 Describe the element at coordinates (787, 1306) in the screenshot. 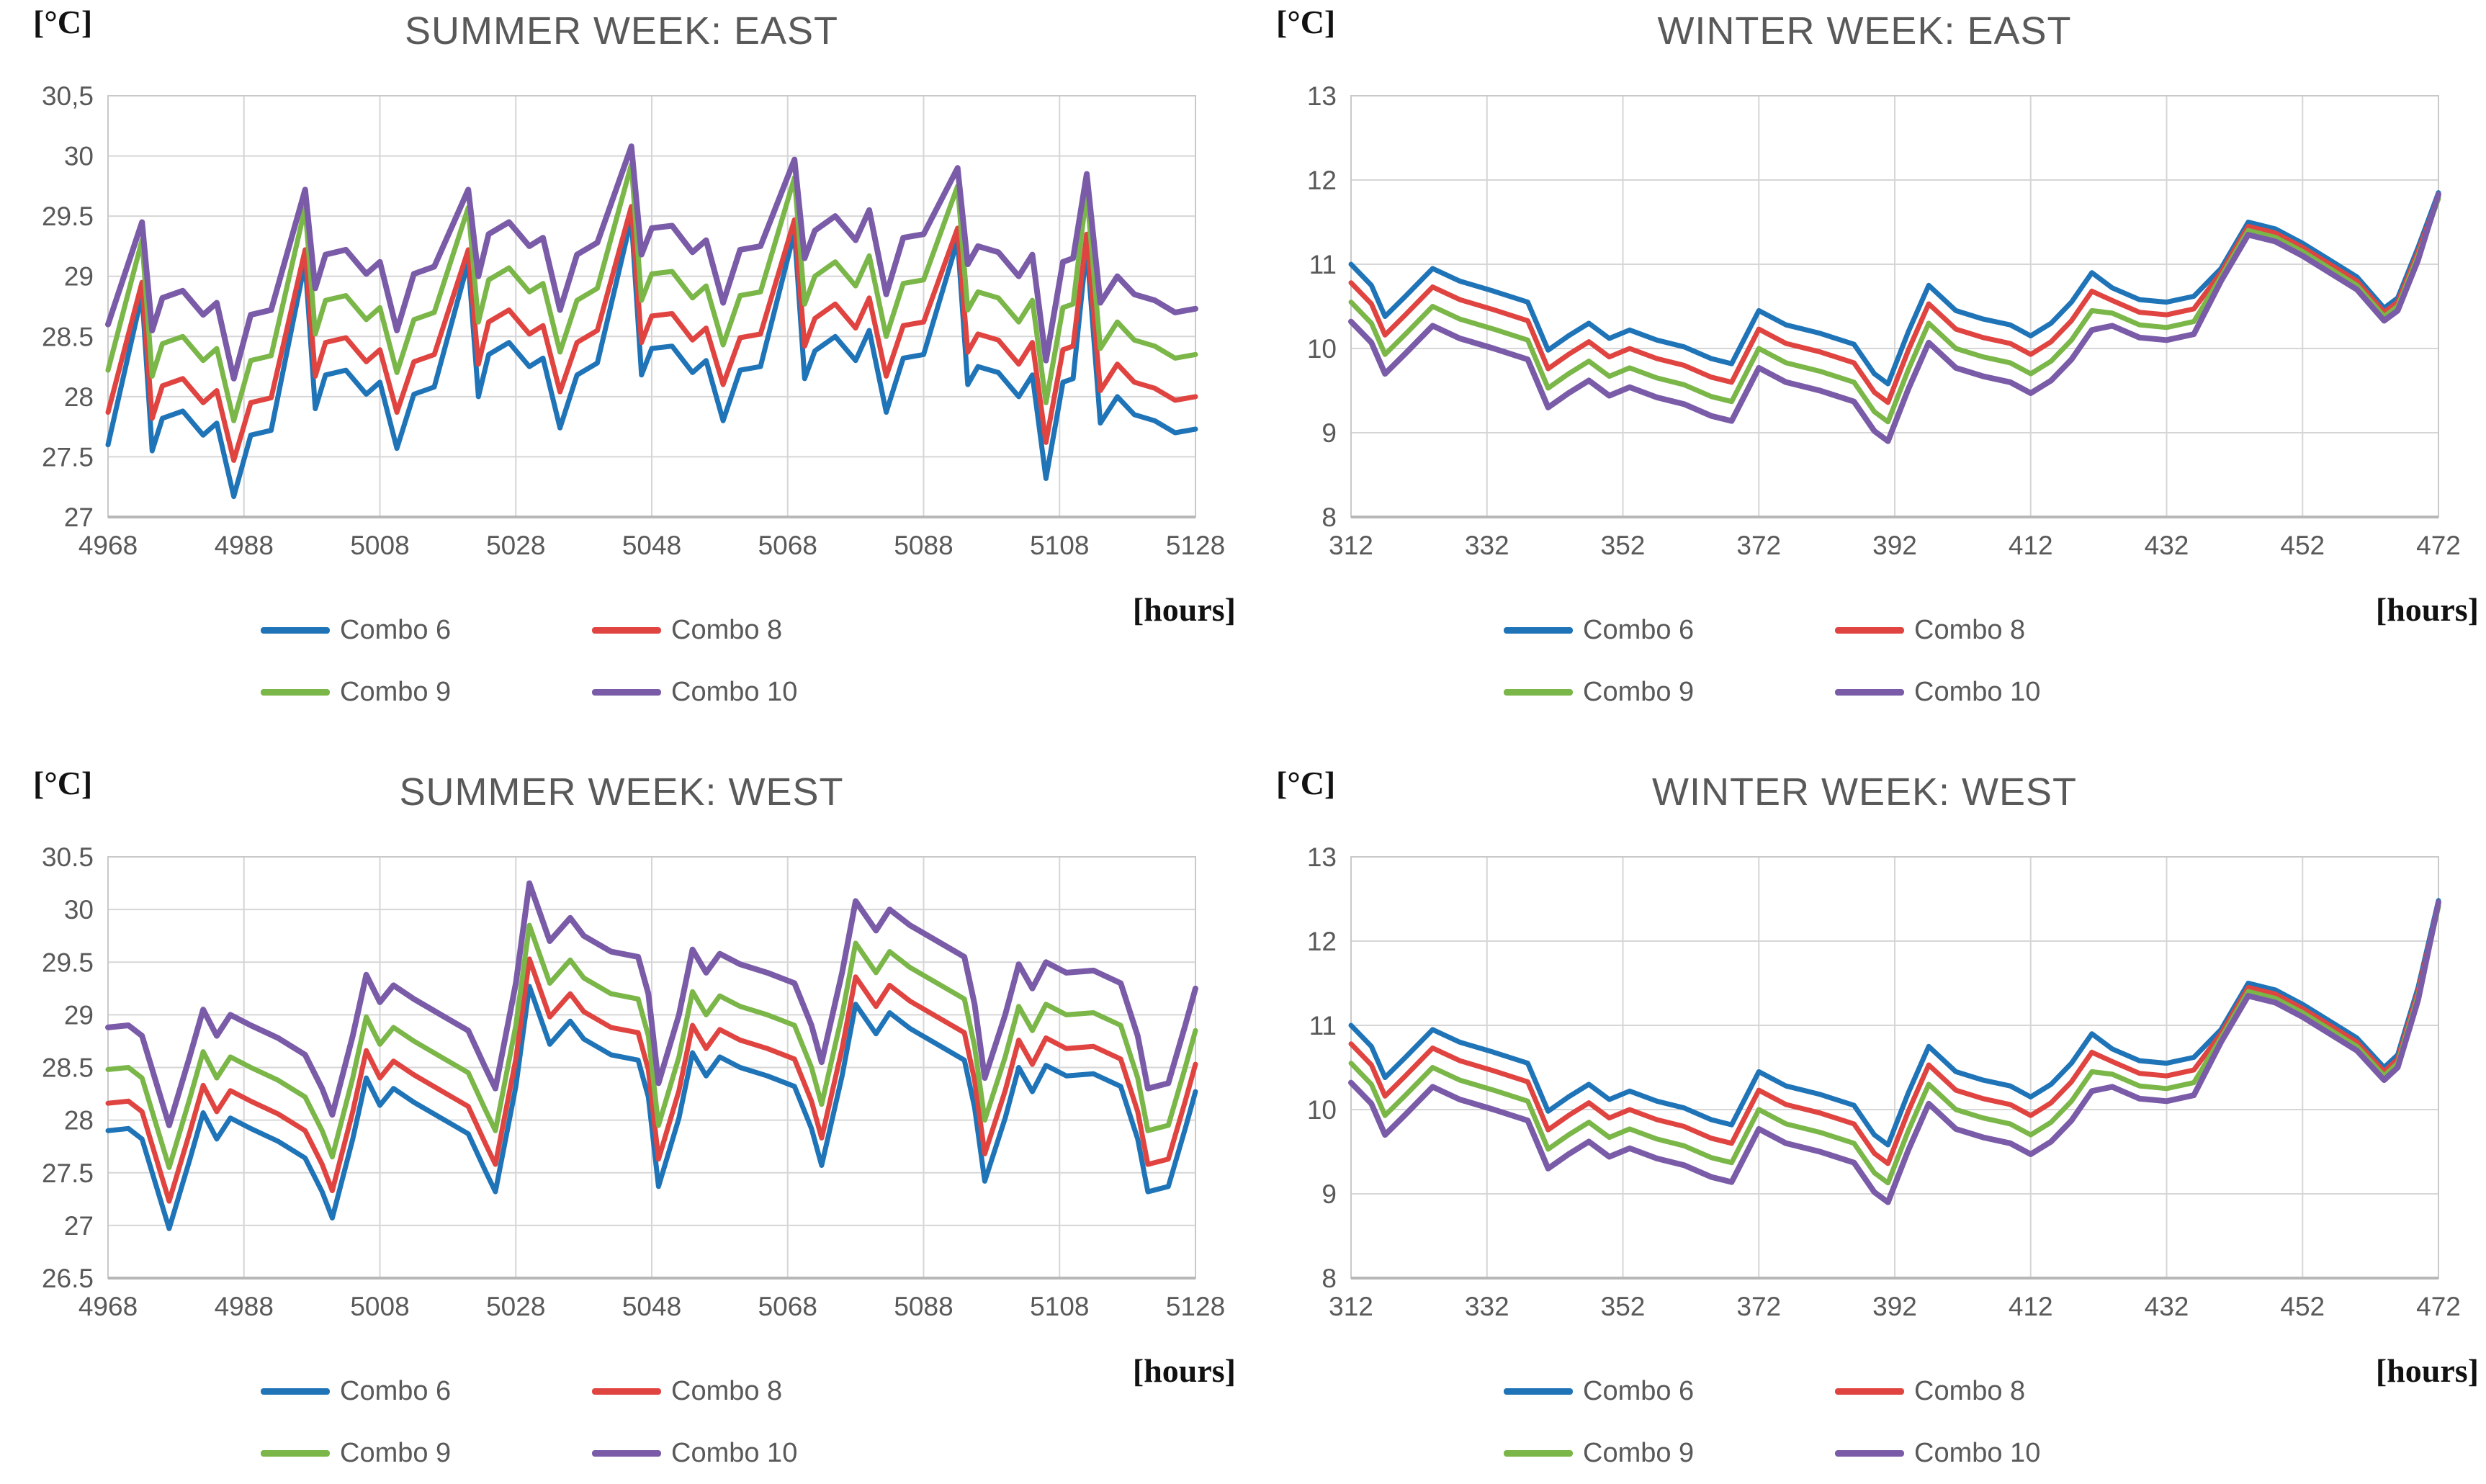

I see `x-tick-label: 5068` at that location.